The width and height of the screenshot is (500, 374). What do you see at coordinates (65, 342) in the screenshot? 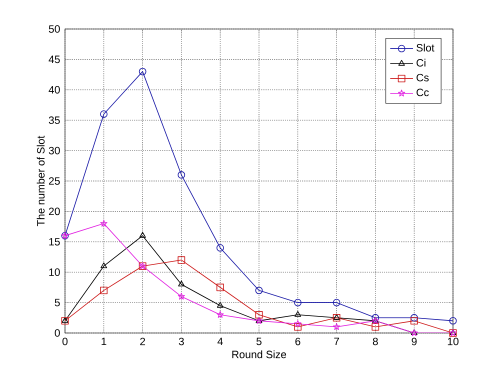
I see `x-tick-label: 0` at bounding box center [65, 342].